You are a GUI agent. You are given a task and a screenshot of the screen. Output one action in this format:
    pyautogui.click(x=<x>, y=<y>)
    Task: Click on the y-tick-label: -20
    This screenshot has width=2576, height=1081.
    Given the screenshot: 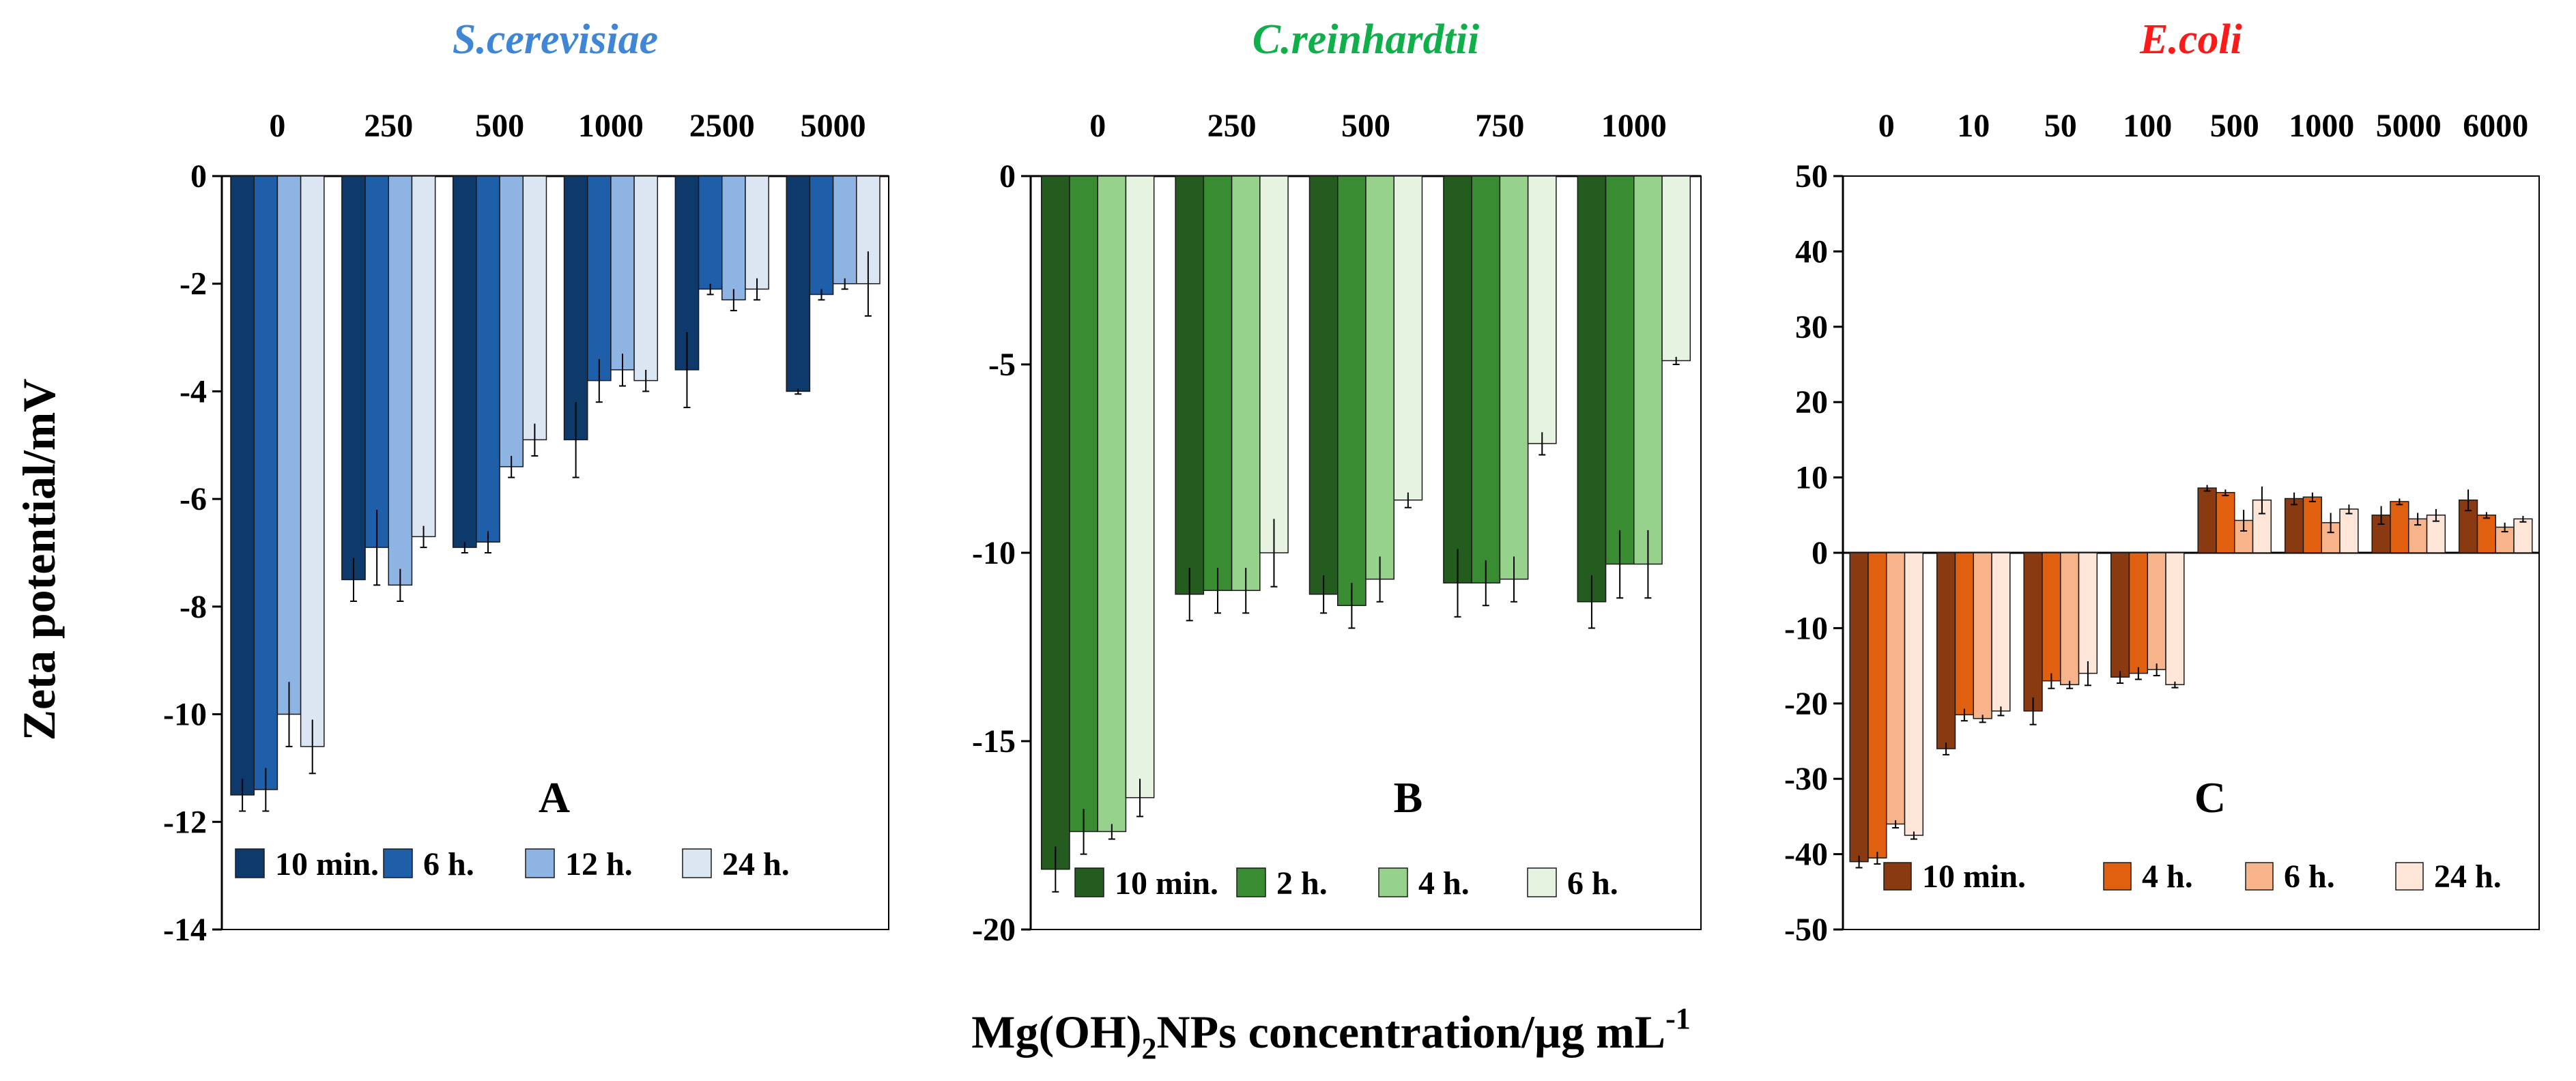 What is the action you would take?
    pyautogui.click(x=994, y=930)
    